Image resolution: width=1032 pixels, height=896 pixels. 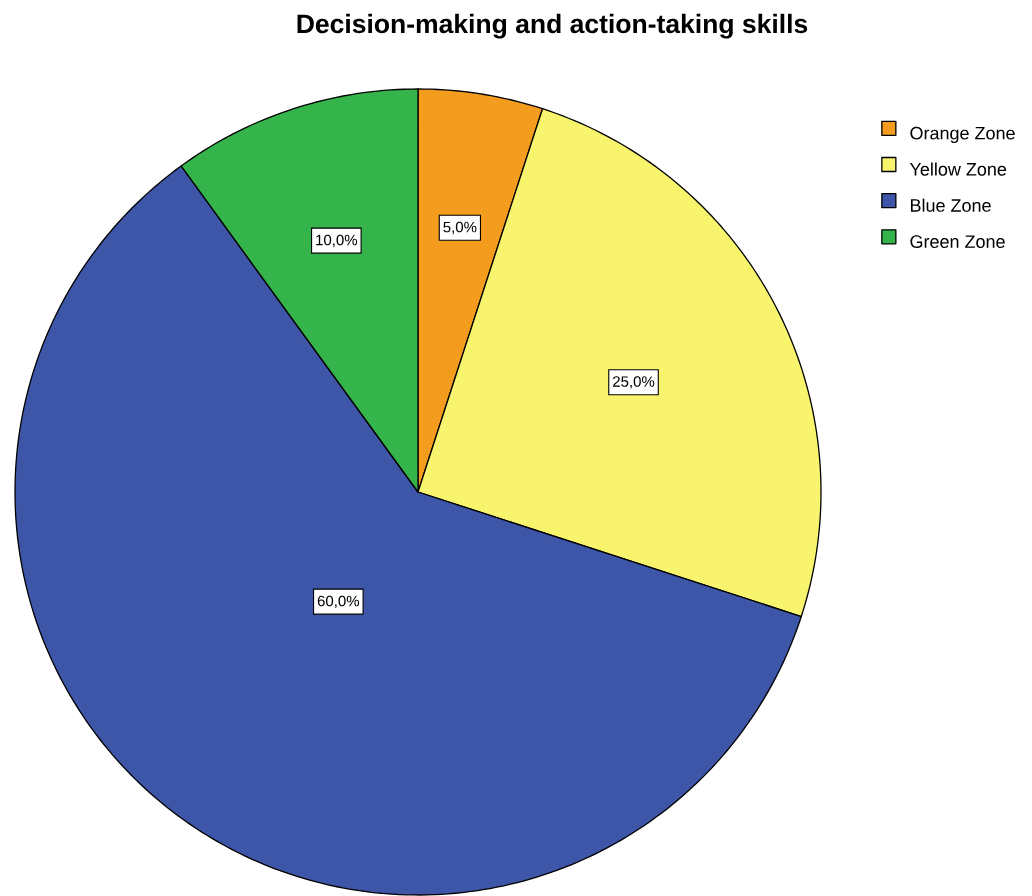 What do you see at coordinates (460, 228) in the screenshot?
I see `data-label: 5,0%` at bounding box center [460, 228].